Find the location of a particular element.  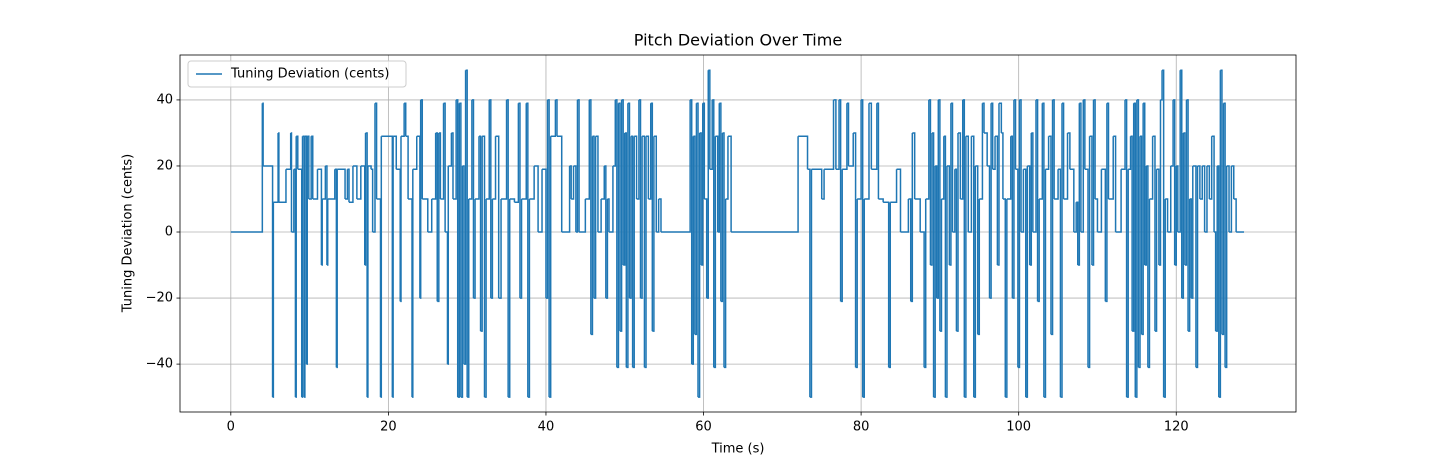

y-axis-label: Tuning Deviation (cents) is located at coordinates (128, 233).